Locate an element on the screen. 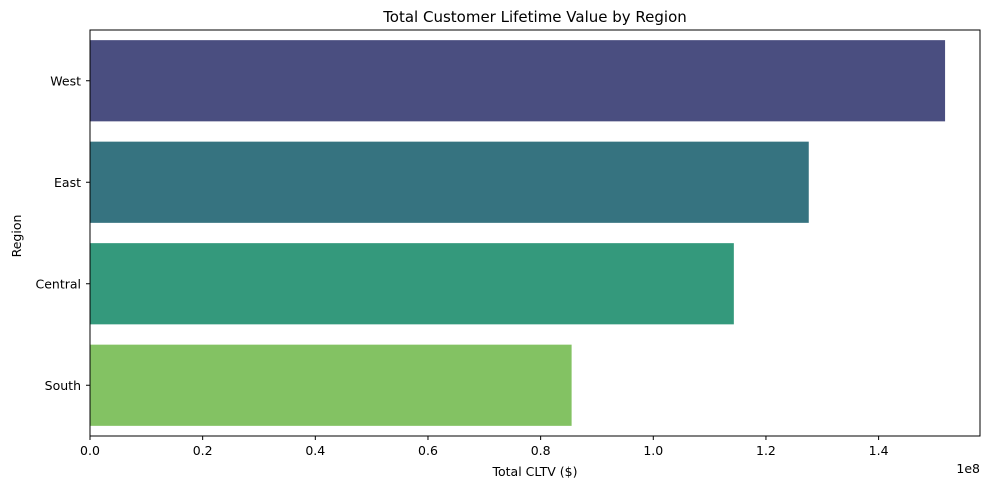  y-tick-label-south: South is located at coordinates (63, 385).